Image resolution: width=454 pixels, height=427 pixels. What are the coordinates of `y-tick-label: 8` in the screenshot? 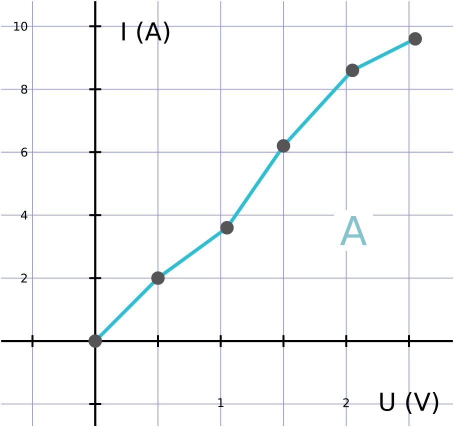 It's located at (24, 89).